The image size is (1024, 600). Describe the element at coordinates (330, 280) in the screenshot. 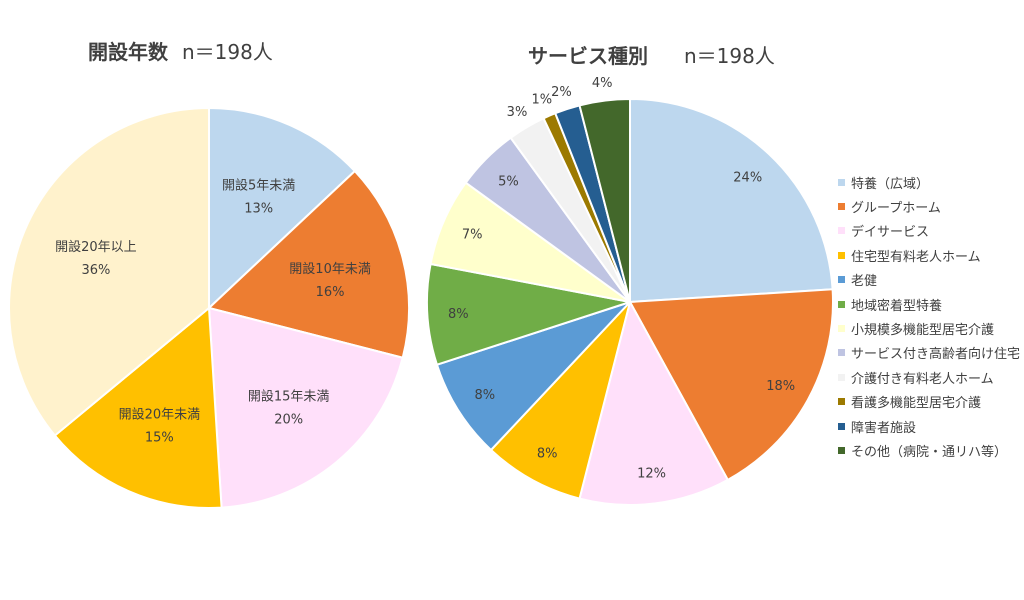

I see `years-label-1: 開設10年未満 16%` at that location.